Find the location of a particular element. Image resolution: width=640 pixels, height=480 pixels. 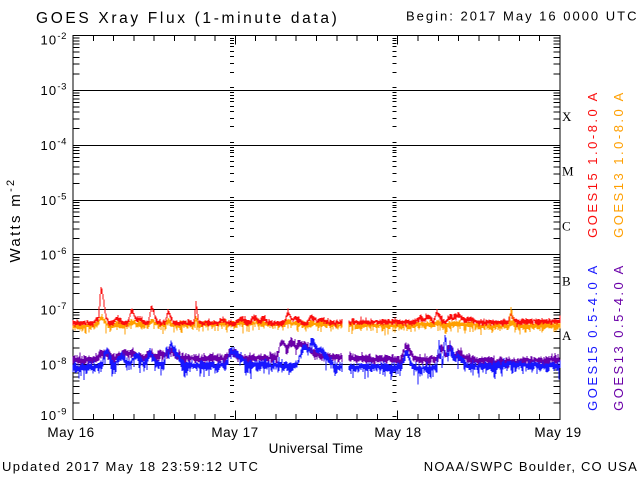

svg-text: C is located at coordinates (566, 226).